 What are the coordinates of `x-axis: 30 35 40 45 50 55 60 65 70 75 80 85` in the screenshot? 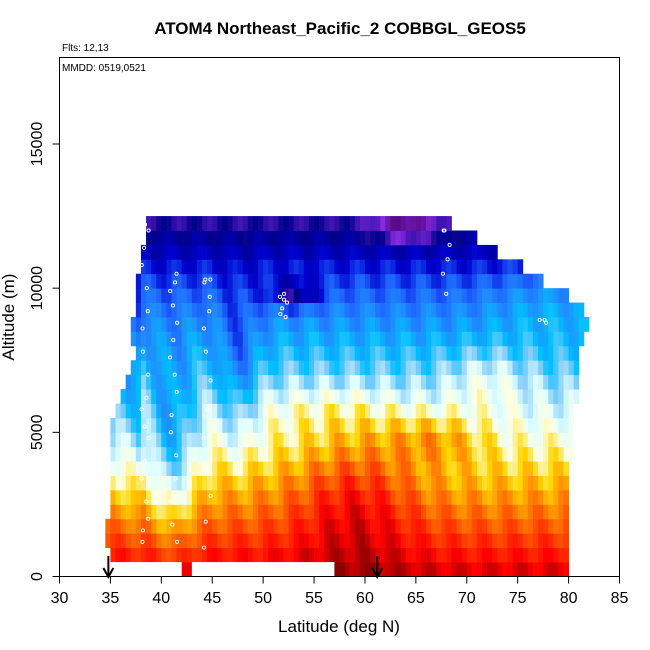 It's located at (340, 591).